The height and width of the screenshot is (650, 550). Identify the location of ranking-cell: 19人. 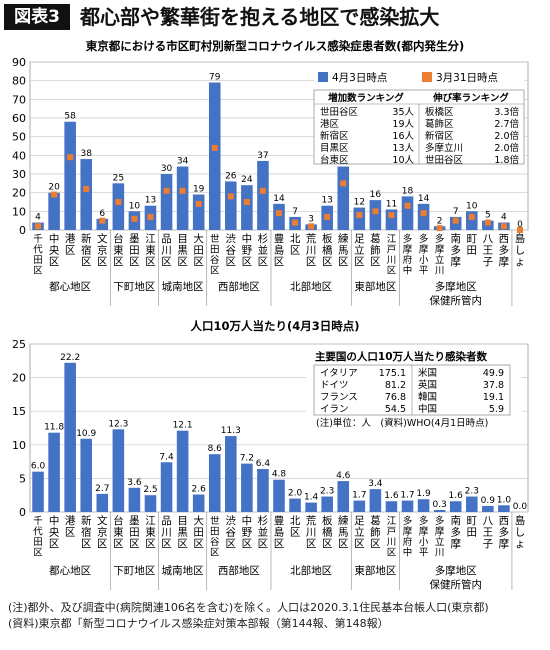
(403, 124).